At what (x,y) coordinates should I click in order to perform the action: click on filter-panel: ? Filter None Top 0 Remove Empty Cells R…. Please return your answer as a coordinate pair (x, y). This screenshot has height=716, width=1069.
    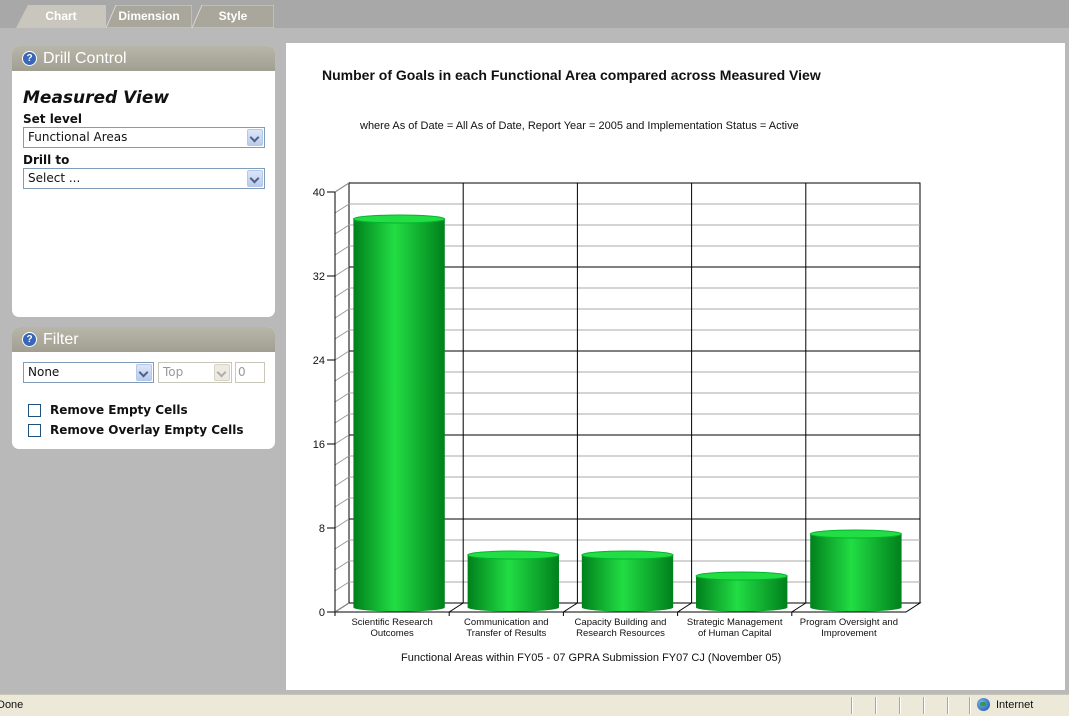
    Looking at the image, I should click on (143, 388).